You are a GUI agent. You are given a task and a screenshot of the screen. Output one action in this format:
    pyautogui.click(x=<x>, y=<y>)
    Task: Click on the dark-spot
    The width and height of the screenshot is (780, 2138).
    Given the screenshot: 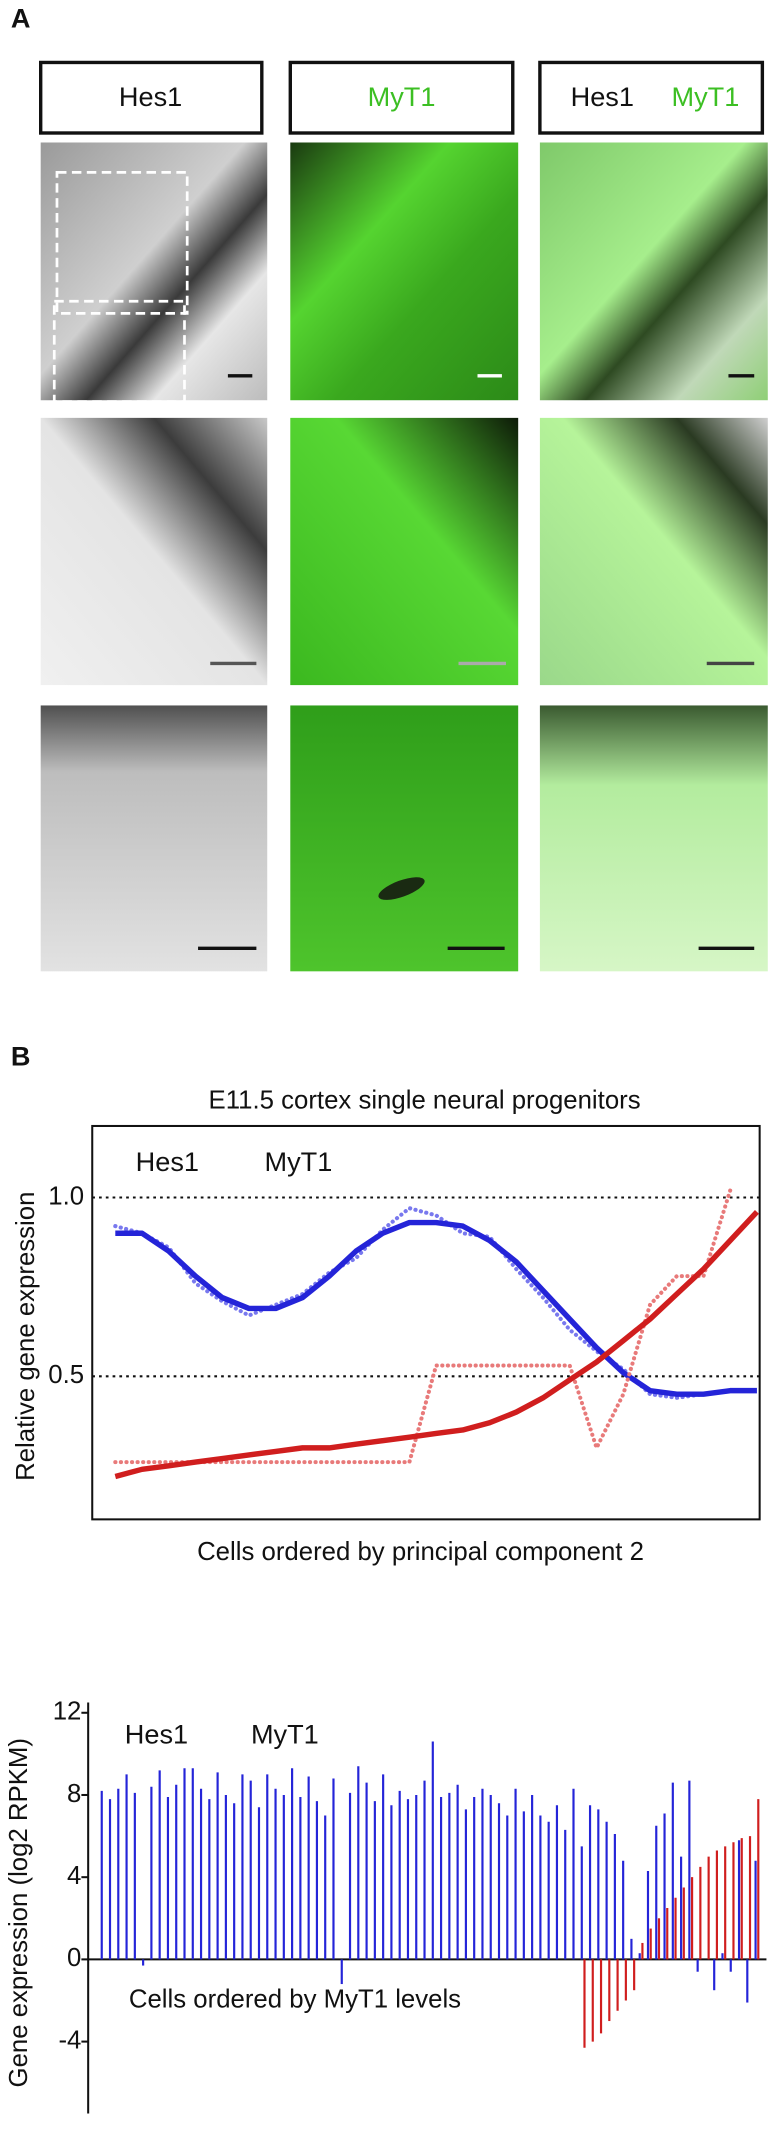 What is the action you would take?
    pyautogui.click(x=401, y=888)
    